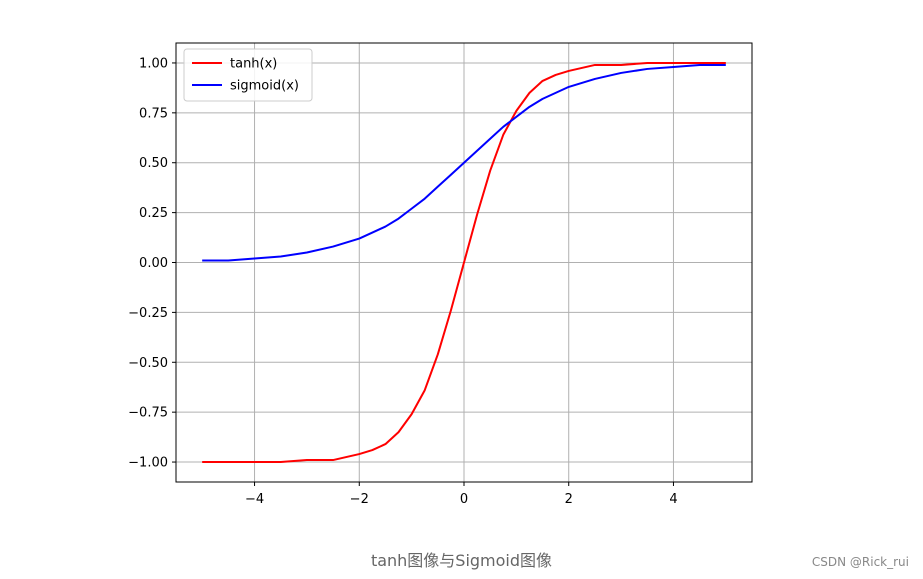  Describe the element at coordinates (464, 499) in the screenshot. I see `x-tick-label: 0` at that location.